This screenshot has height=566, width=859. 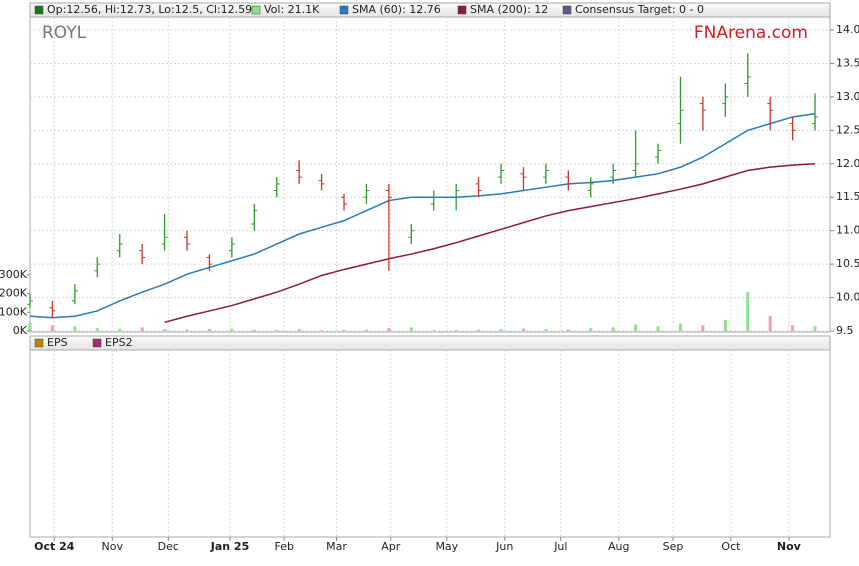 I want to click on brand: FNArena.com, so click(x=751, y=33).